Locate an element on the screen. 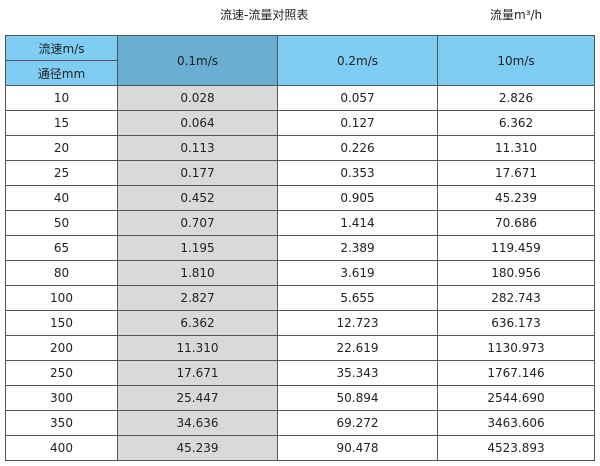 Image resolution: width=600 pixels, height=466 pixels. flow-cell: 1.195 is located at coordinates (197, 248).